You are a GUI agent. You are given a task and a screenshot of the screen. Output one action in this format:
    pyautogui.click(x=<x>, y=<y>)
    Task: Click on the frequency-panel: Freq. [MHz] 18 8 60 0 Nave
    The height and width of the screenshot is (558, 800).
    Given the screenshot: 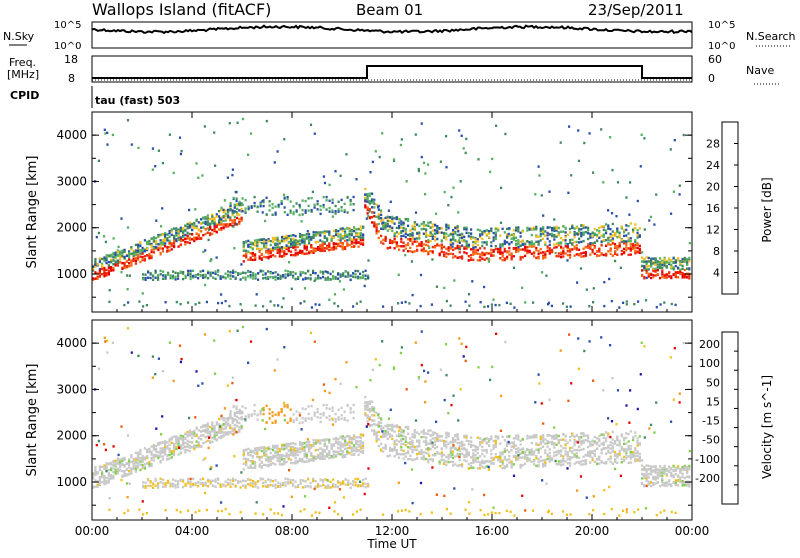 What is the action you would take?
    pyautogui.click(x=393, y=69)
    